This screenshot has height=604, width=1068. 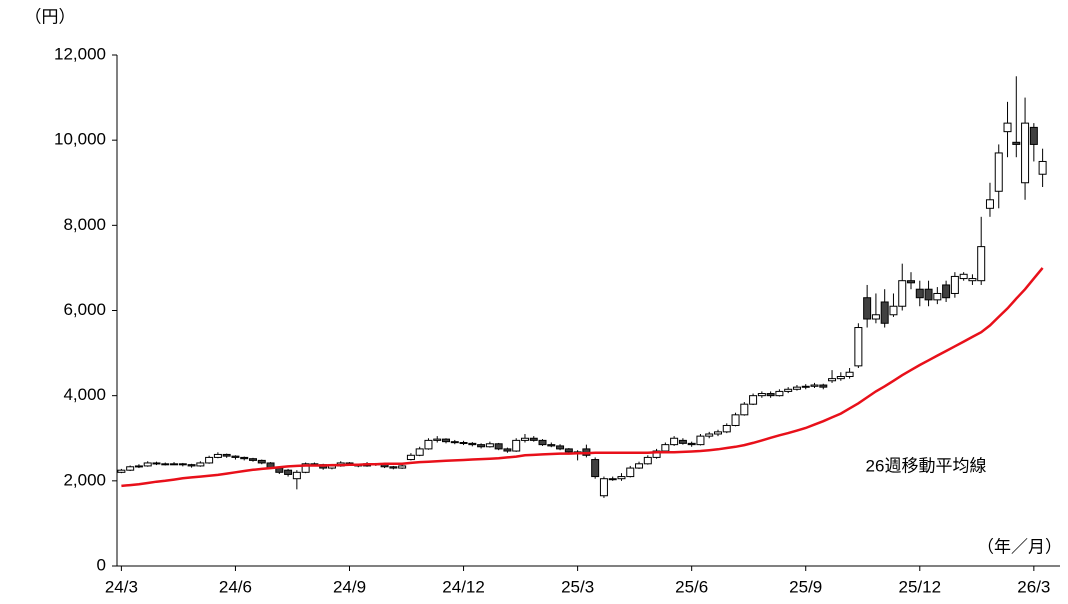 What do you see at coordinates (84, 224) in the screenshot?
I see `y-tick-label: 8,000` at bounding box center [84, 224].